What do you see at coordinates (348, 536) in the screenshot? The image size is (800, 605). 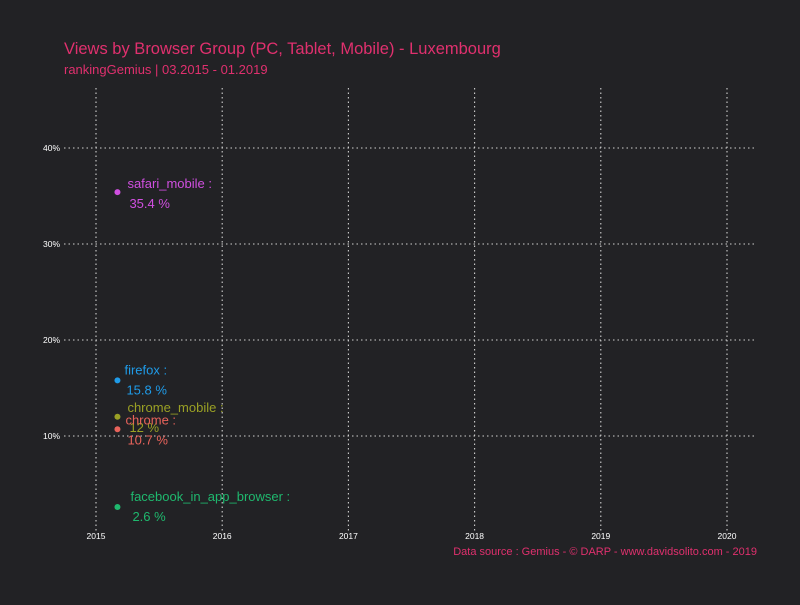 I see `x-tick-label: 2017` at bounding box center [348, 536].